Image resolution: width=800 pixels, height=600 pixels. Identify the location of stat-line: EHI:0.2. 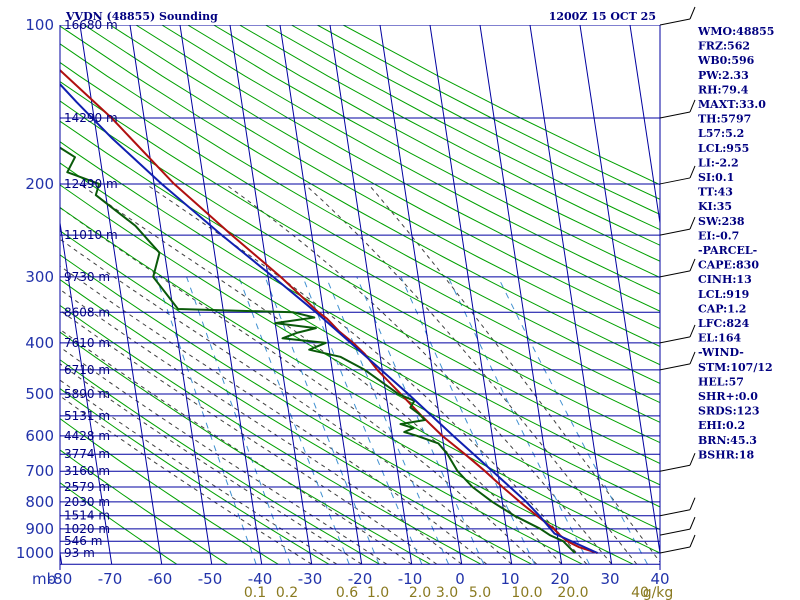
(721, 425).